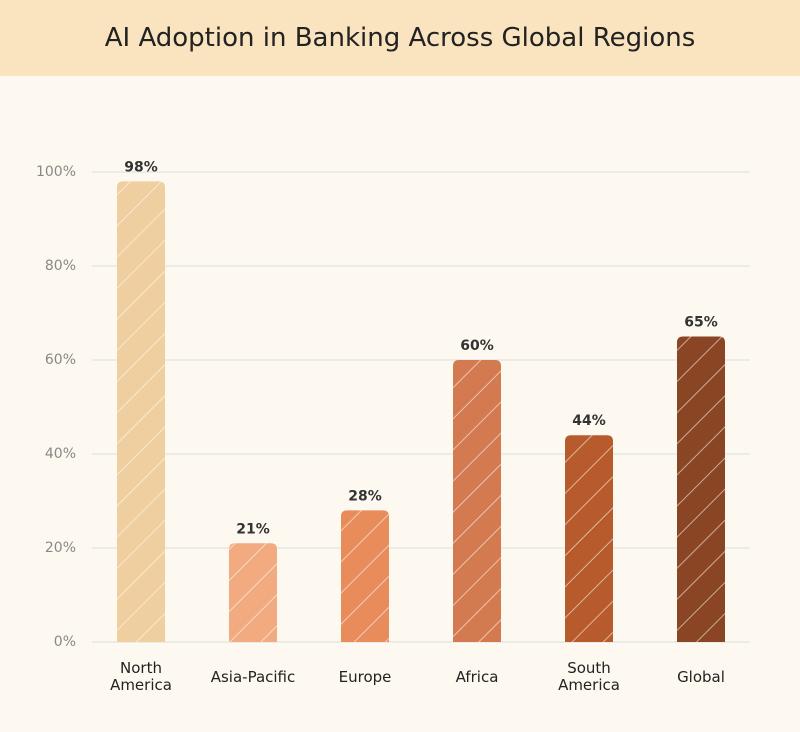 The height and width of the screenshot is (732, 800). What do you see at coordinates (65, 642) in the screenshot?
I see `y-tick-label: 0%` at bounding box center [65, 642].